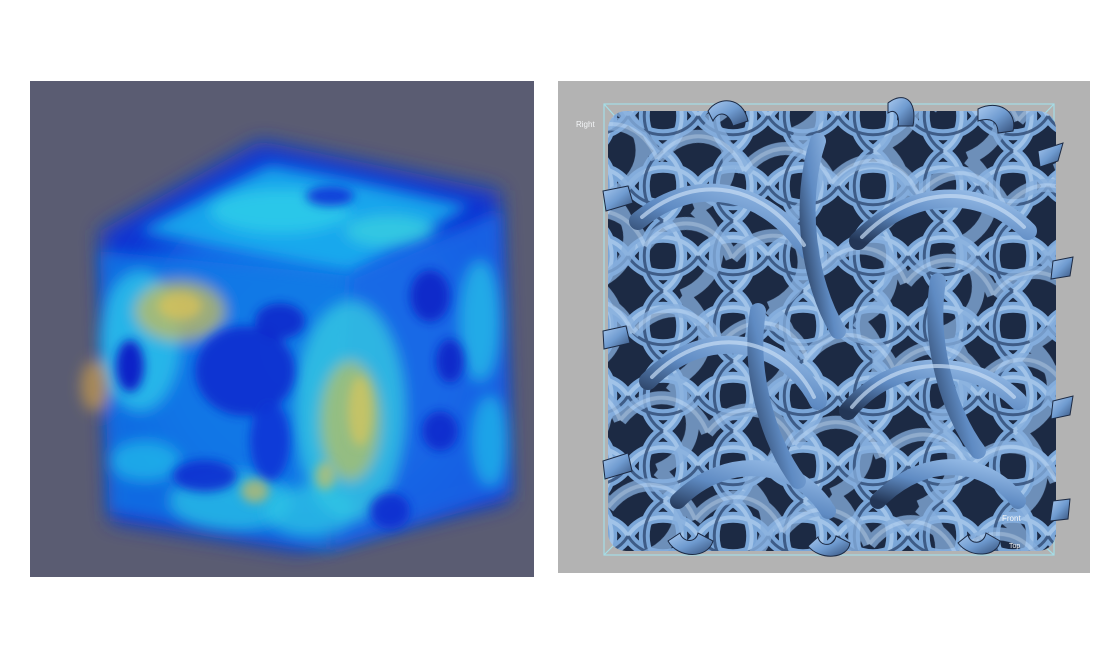 The height and width of the screenshot is (672, 1120). Describe the element at coordinates (585, 124) in the screenshot. I see `view-label-right: Right` at that location.